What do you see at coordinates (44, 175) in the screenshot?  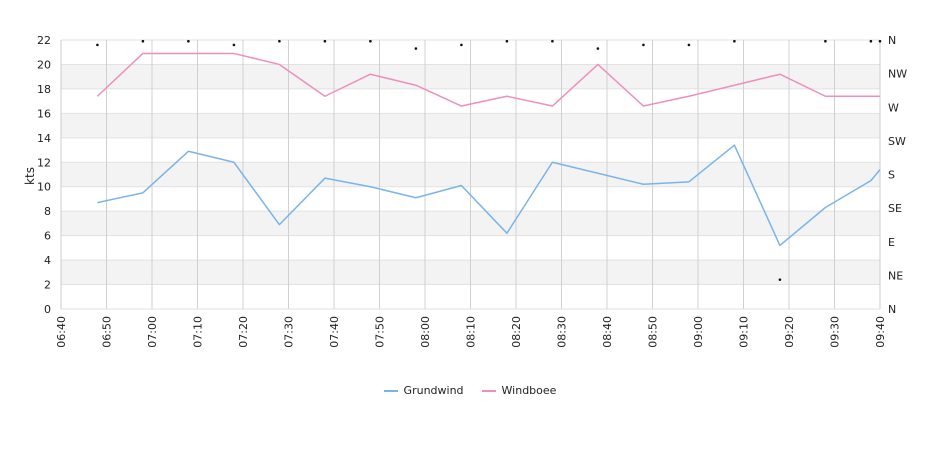 I see `y-axis-ticks: 0 2 4 6 8 10 12 14 16 18 20 22` at bounding box center [44, 175].